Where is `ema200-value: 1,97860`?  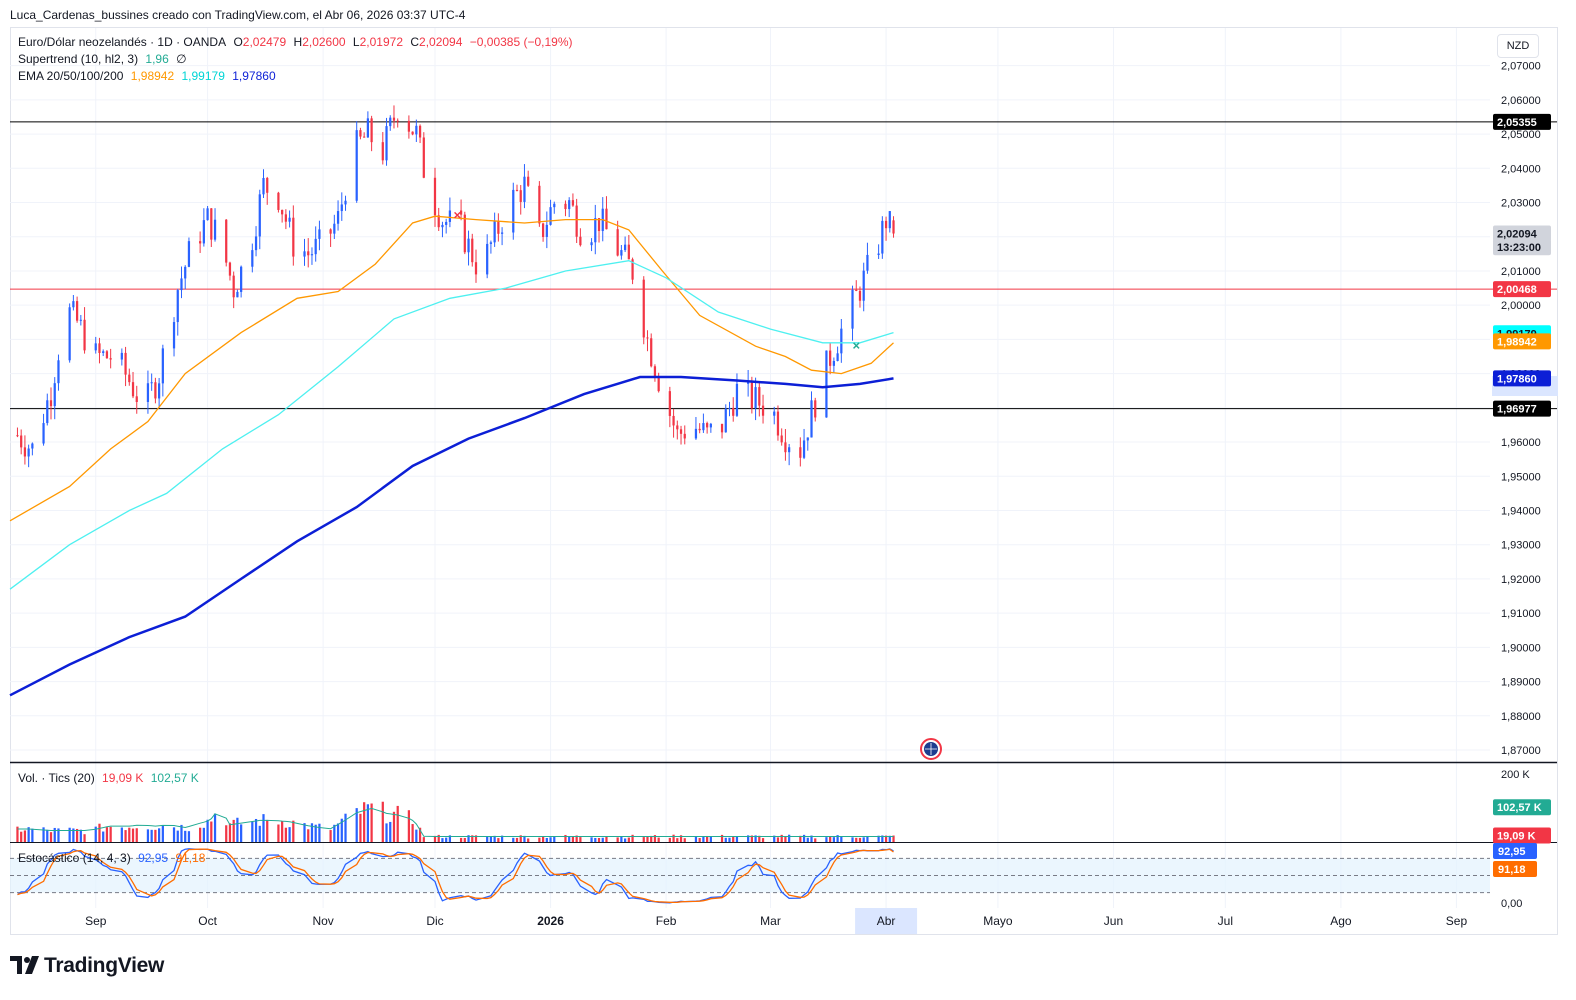
ema200-value: 1,97860 is located at coordinates (254, 76).